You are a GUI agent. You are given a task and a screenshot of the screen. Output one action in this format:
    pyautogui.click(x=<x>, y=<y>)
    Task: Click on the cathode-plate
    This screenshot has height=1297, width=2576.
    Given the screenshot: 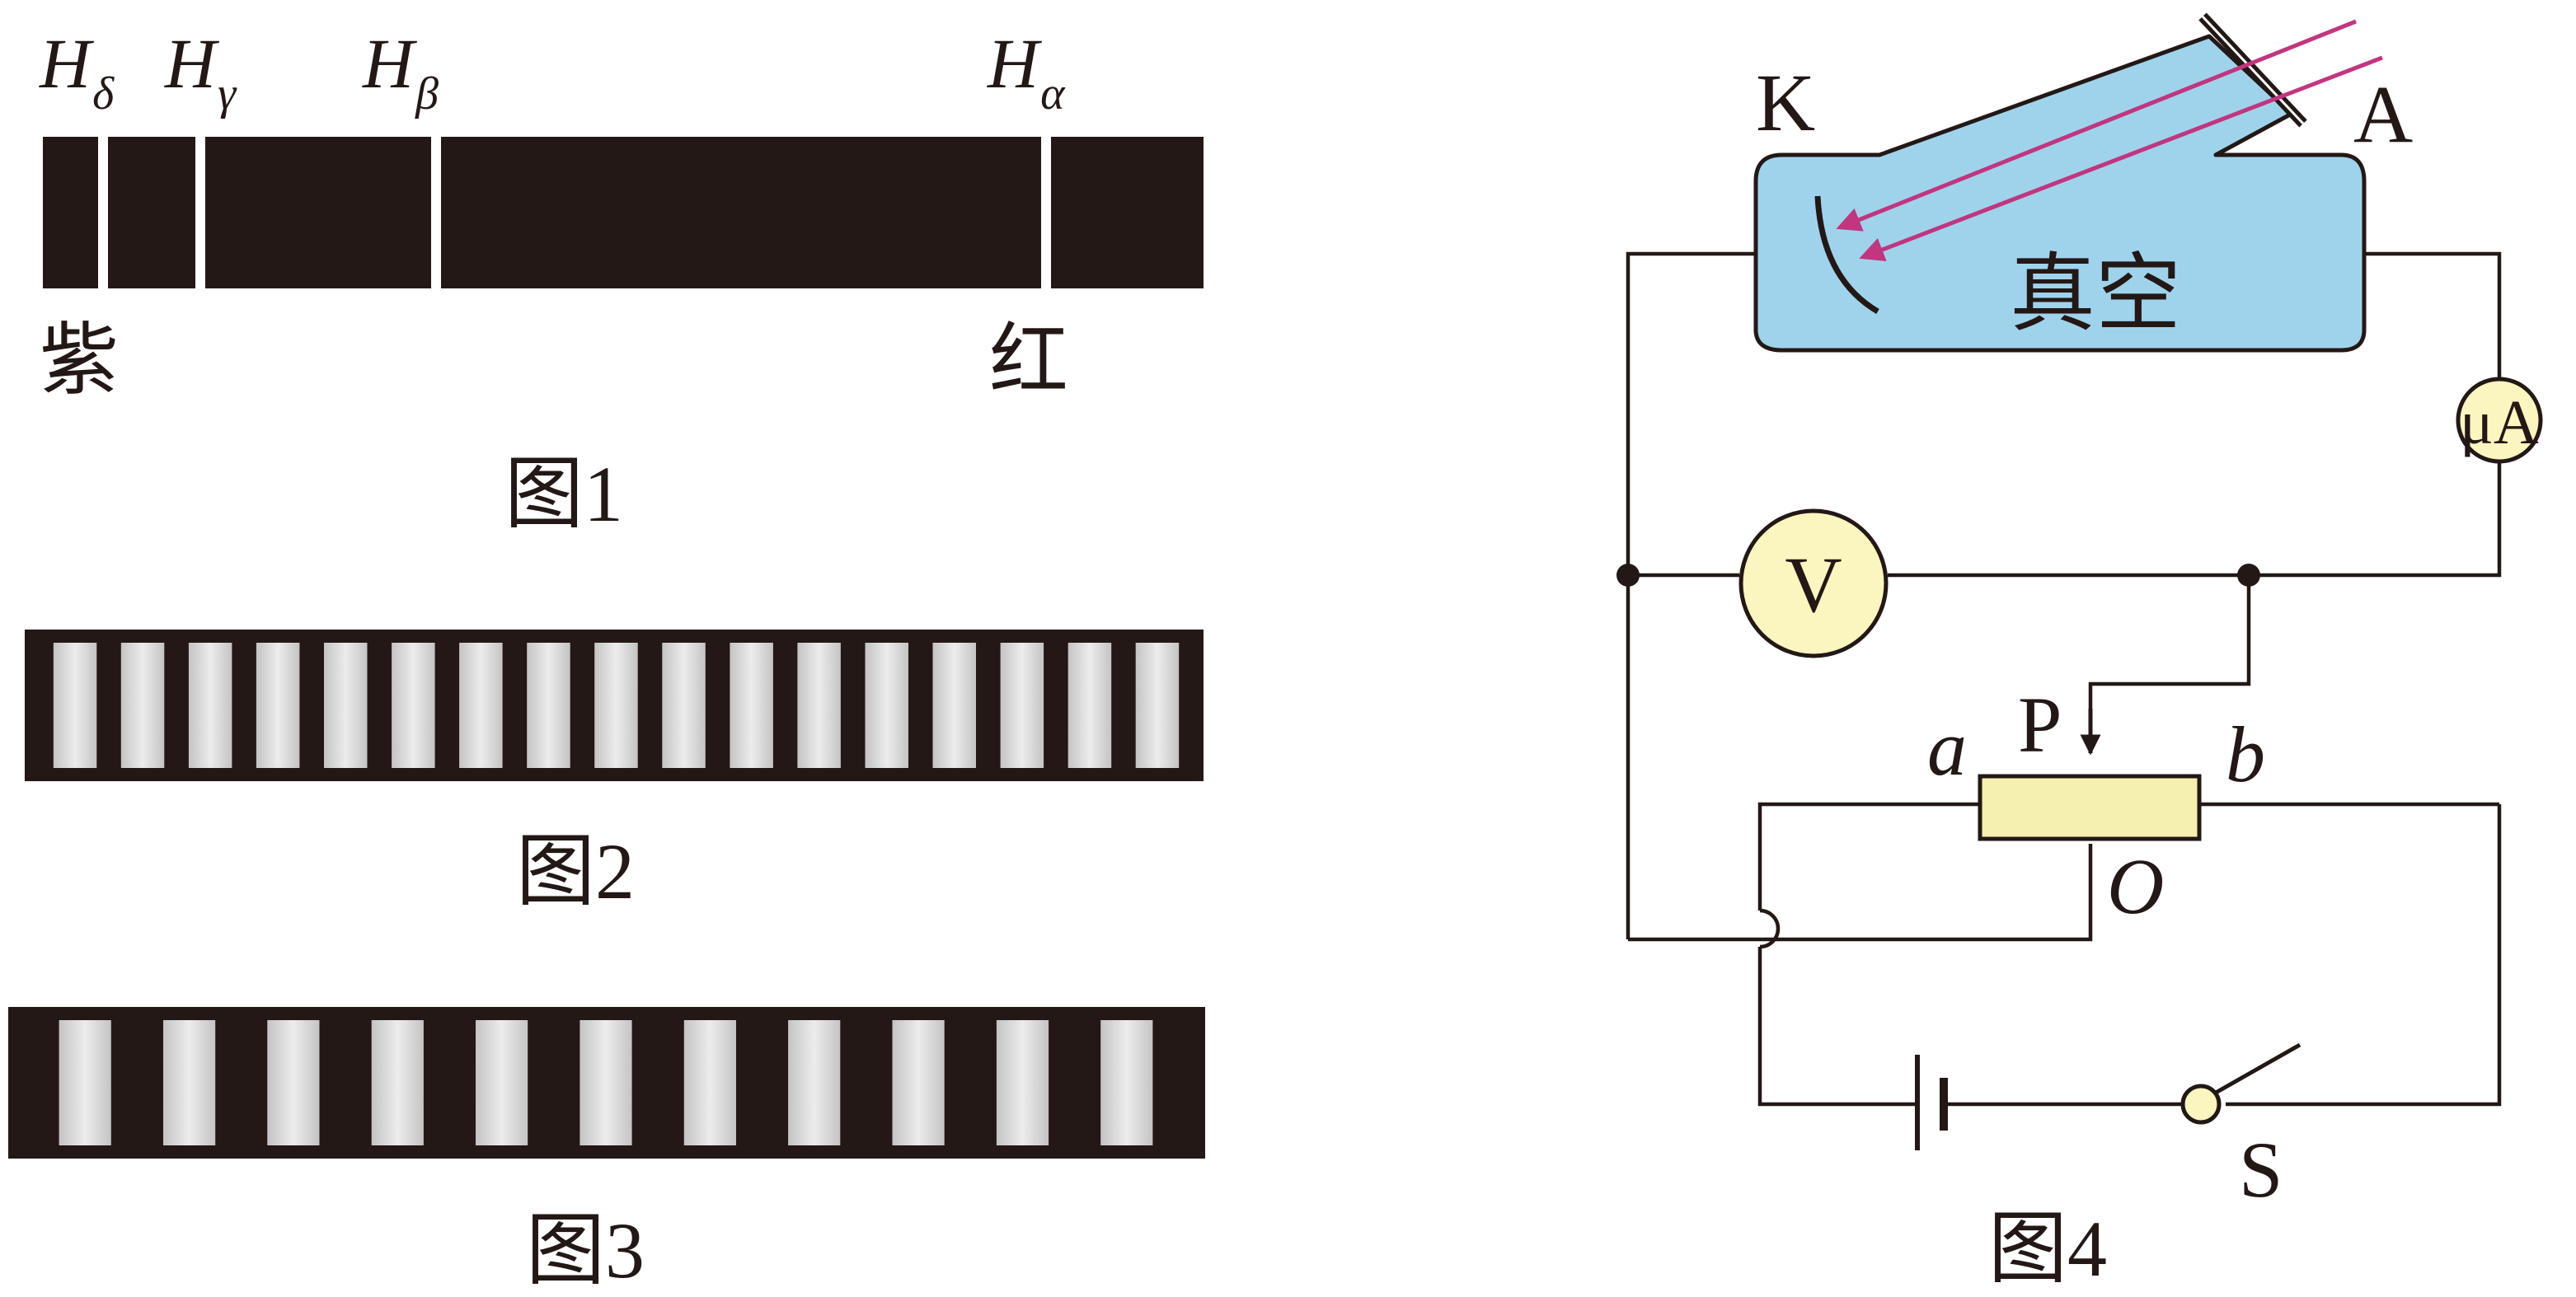 What is the action you would take?
    pyautogui.click(x=1846, y=255)
    